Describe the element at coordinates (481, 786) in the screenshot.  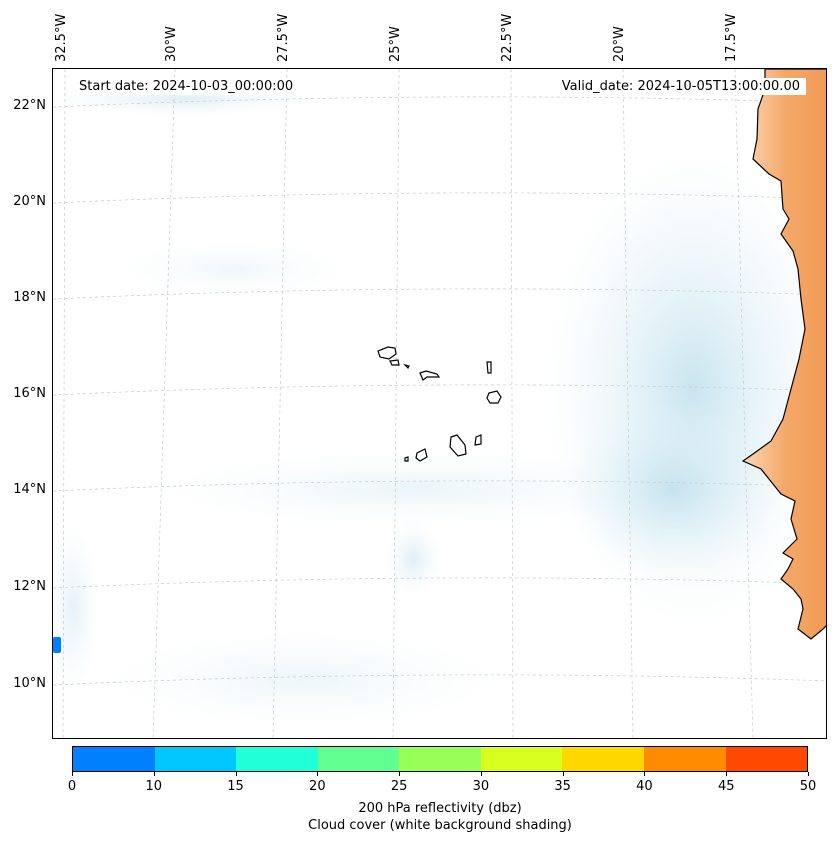
I see `colorbar-tick-label: 30` at that location.